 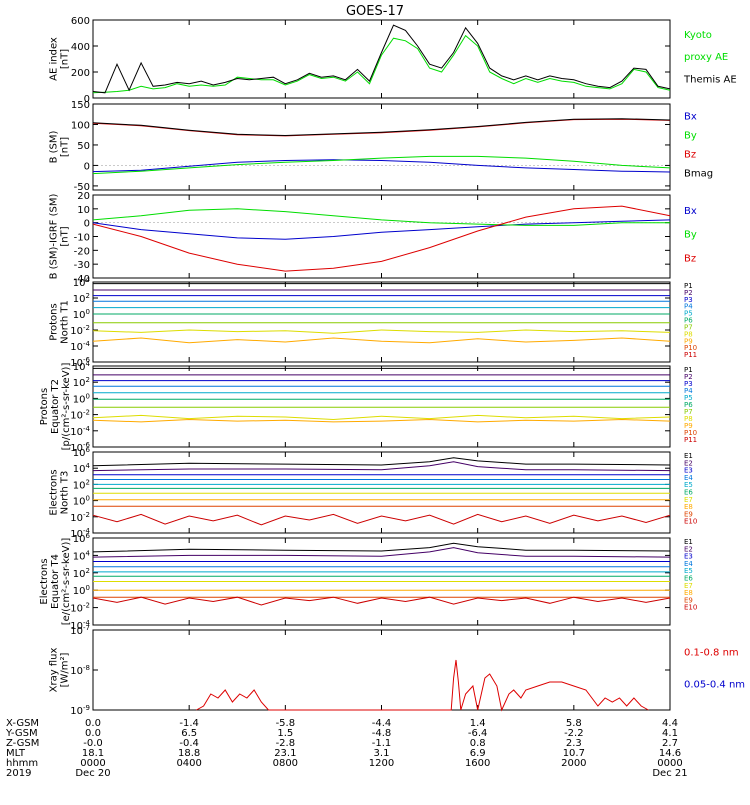 What do you see at coordinates (688, 370) in the screenshot?
I see `legend-entry: P1` at bounding box center [688, 370].